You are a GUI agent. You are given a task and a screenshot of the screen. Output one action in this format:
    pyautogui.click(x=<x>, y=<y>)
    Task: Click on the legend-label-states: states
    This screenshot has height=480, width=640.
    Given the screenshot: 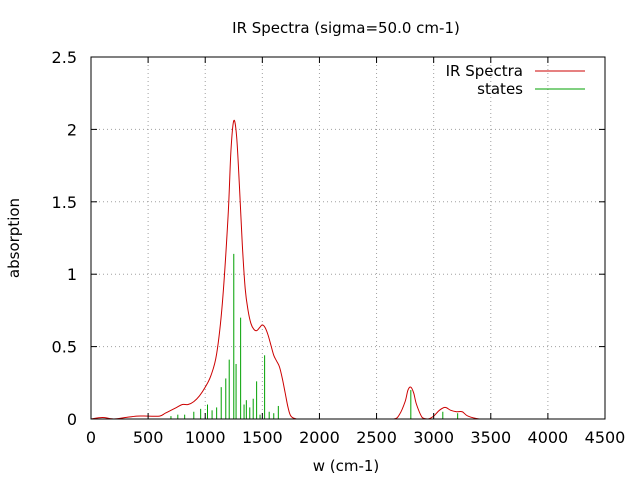 What is the action you would take?
    pyautogui.click(x=500, y=89)
    